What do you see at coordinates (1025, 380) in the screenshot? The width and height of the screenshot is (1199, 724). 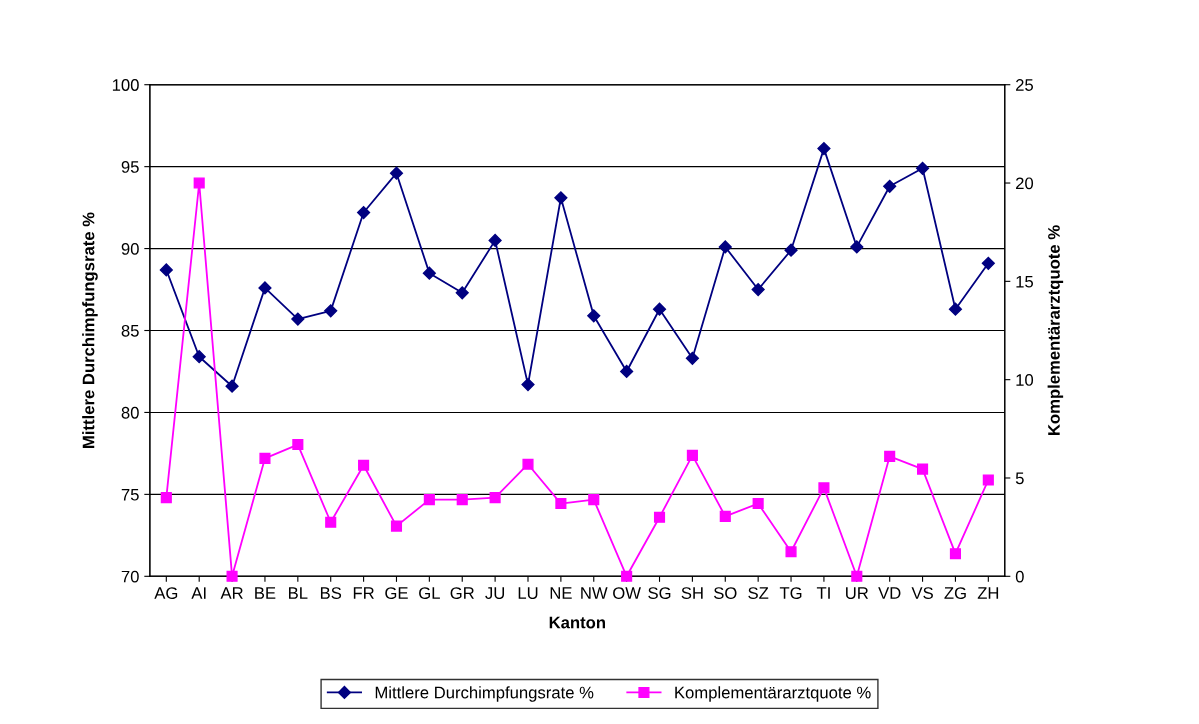 I see `y2-tick-label: 10` at bounding box center [1025, 380].